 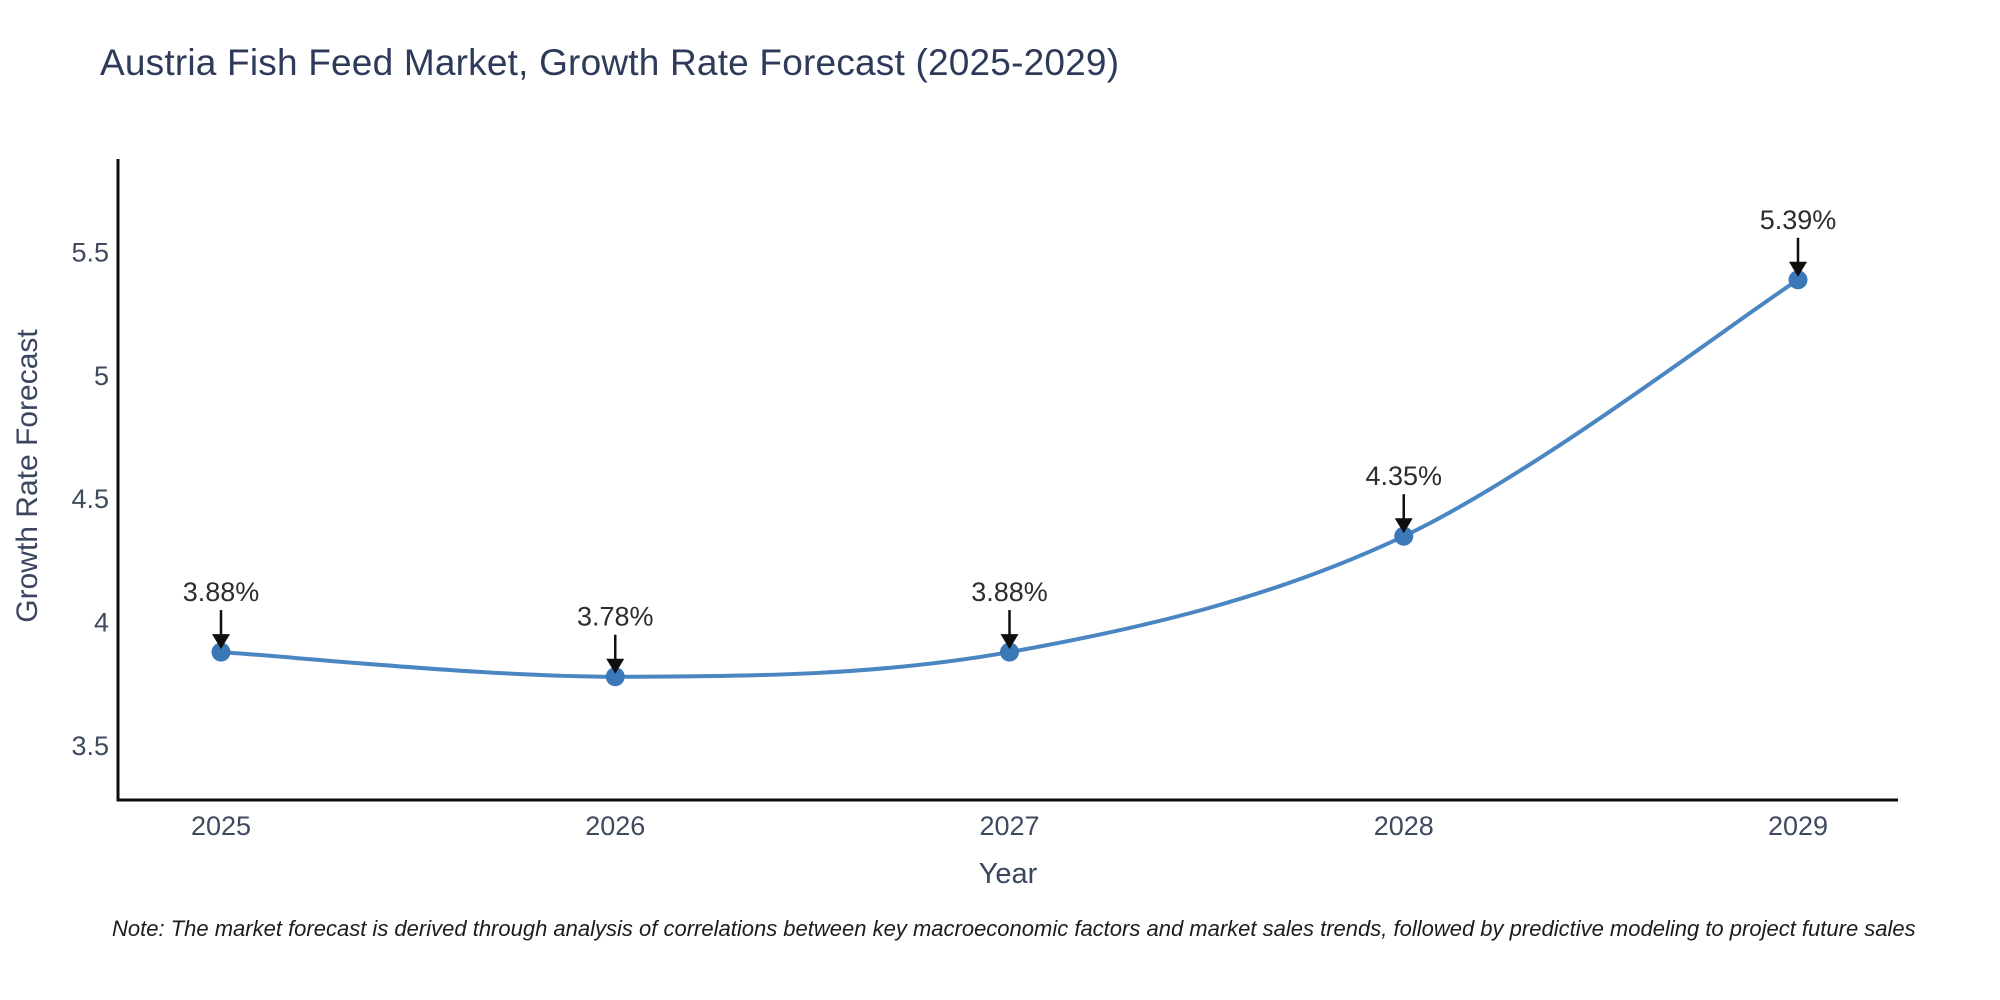 What do you see at coordinates (1009, 826) in the screenshot?
I see `x-tick-label: 2027` at bounding box center [1009, 826].